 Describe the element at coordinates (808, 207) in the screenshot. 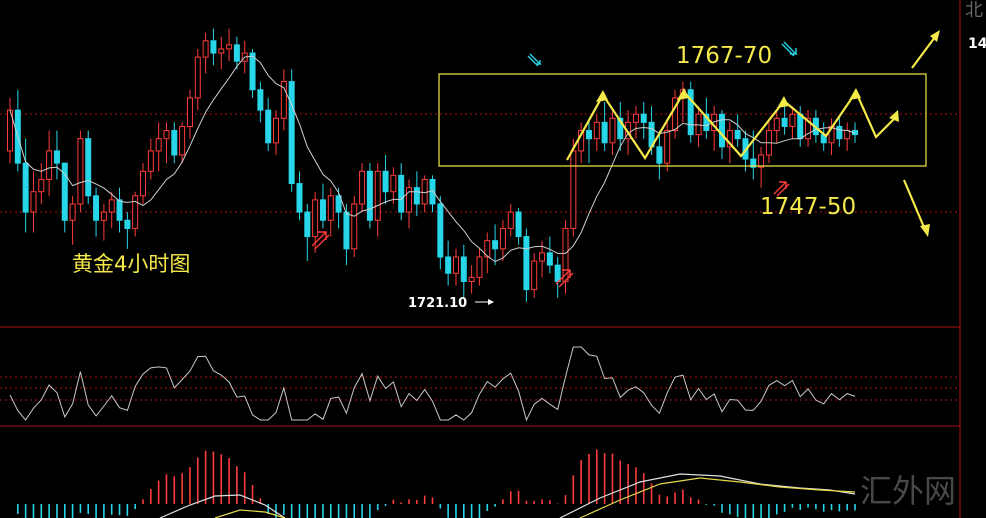

I see `support-label: 1747-50` at that location.